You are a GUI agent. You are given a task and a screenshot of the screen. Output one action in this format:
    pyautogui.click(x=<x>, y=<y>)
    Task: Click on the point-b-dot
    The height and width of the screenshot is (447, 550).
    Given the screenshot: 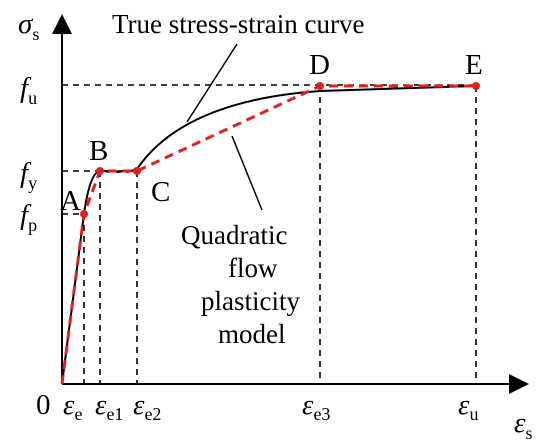 What is the action you would take?
    pyautogui.click(x=100, y=171)
    